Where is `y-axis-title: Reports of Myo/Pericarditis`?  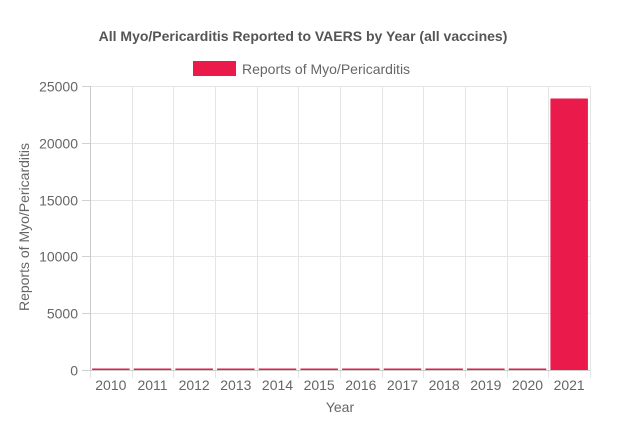
y-axis-title: Reports of Myo/Pericarditis is located at coordinates (24, 227).